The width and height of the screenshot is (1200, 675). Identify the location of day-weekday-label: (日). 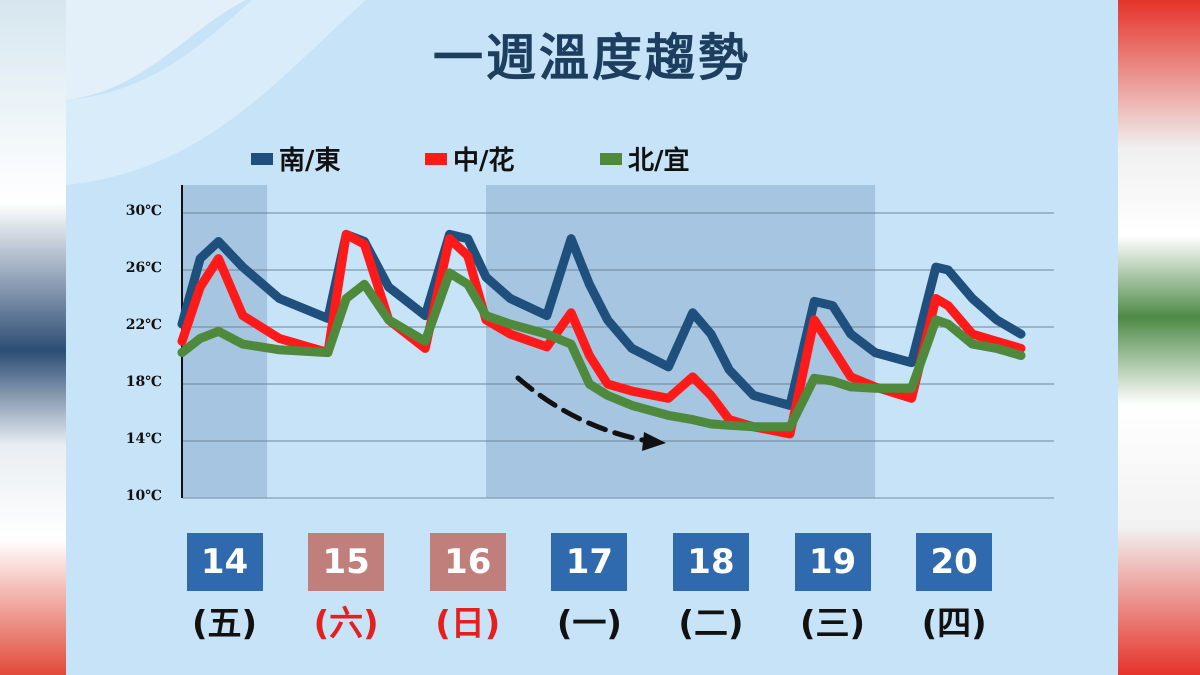
(468, 624).